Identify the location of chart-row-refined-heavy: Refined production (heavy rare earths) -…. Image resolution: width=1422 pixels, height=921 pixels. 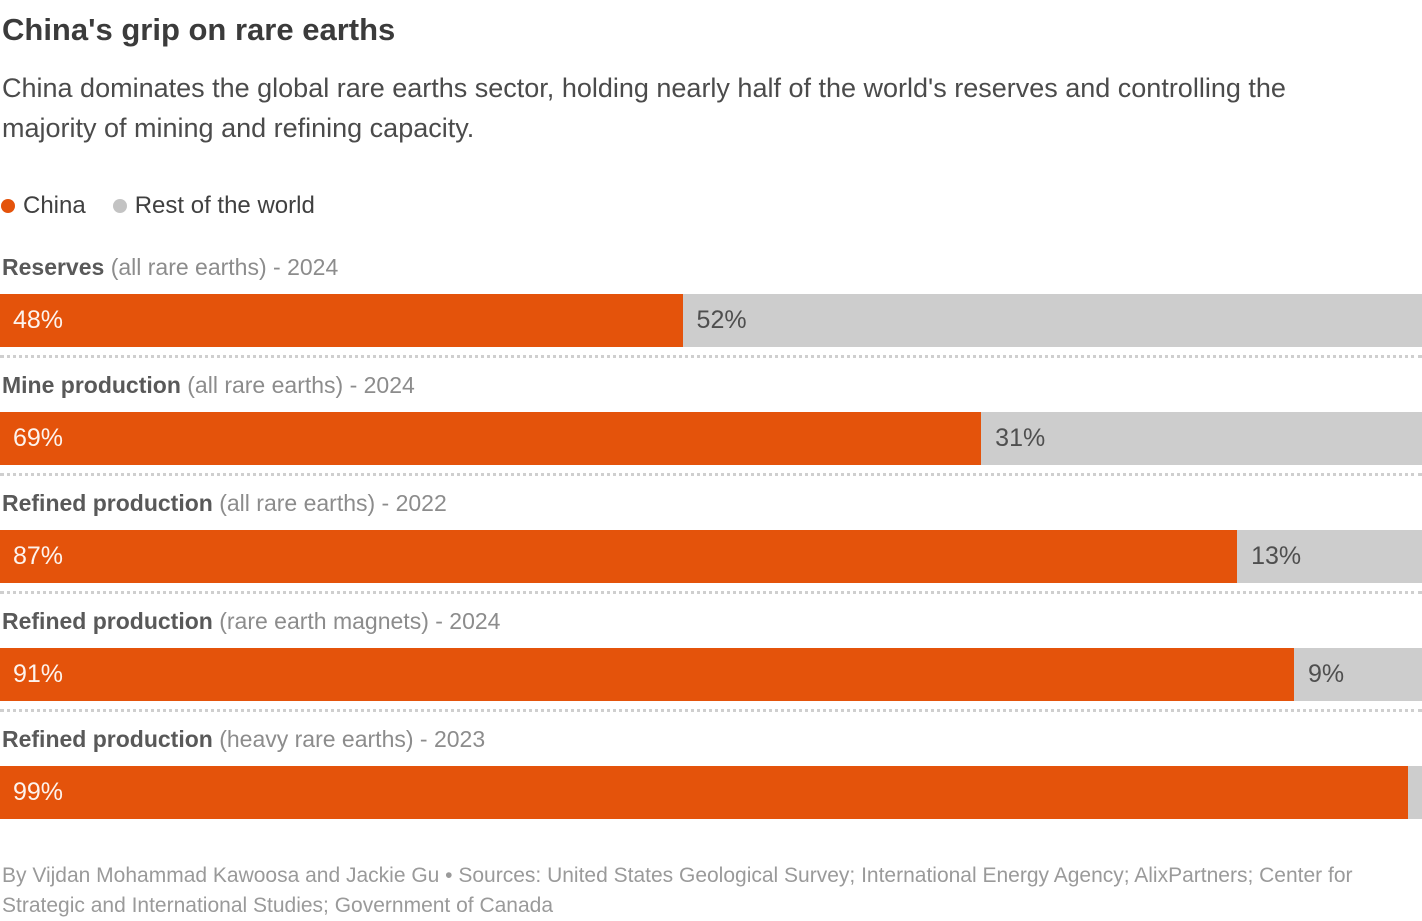
(711, 773).